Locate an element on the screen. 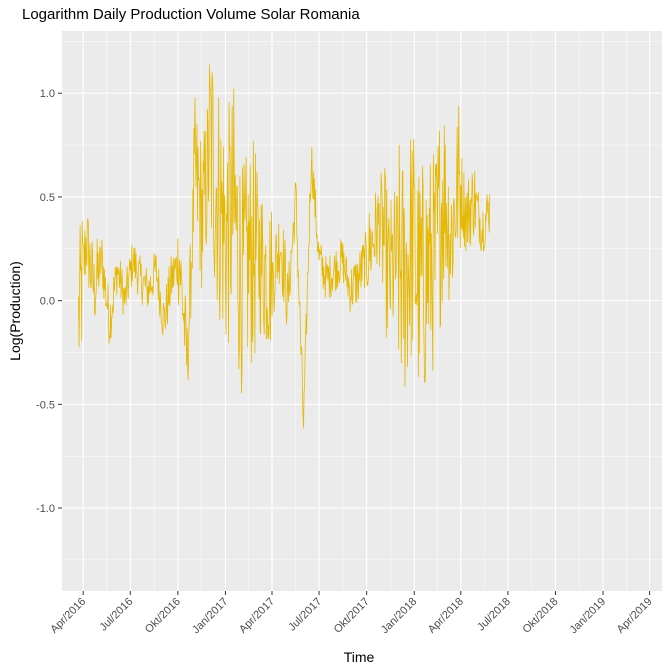  x-tick-label: Jan/2017 is located at coordinates (210, 616).